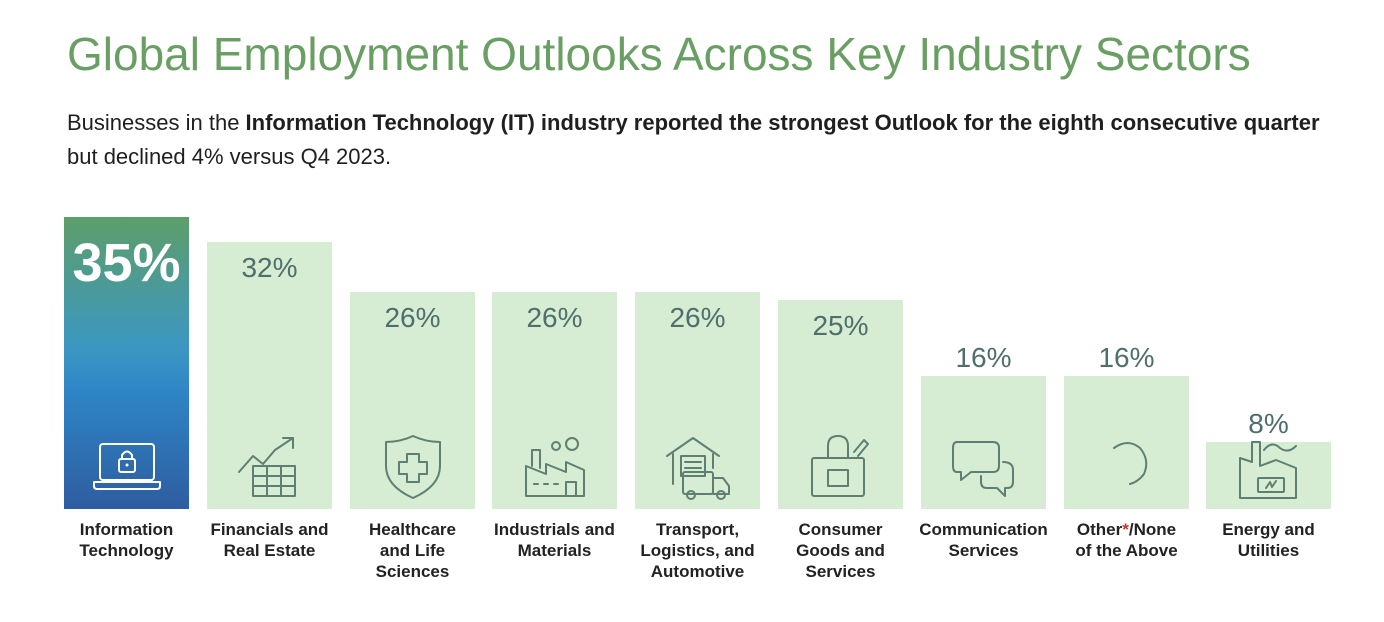 The width and height of the screenshot is (1384, 622). I want to click on bar-value-label-3: 26%, so click(412, 317).